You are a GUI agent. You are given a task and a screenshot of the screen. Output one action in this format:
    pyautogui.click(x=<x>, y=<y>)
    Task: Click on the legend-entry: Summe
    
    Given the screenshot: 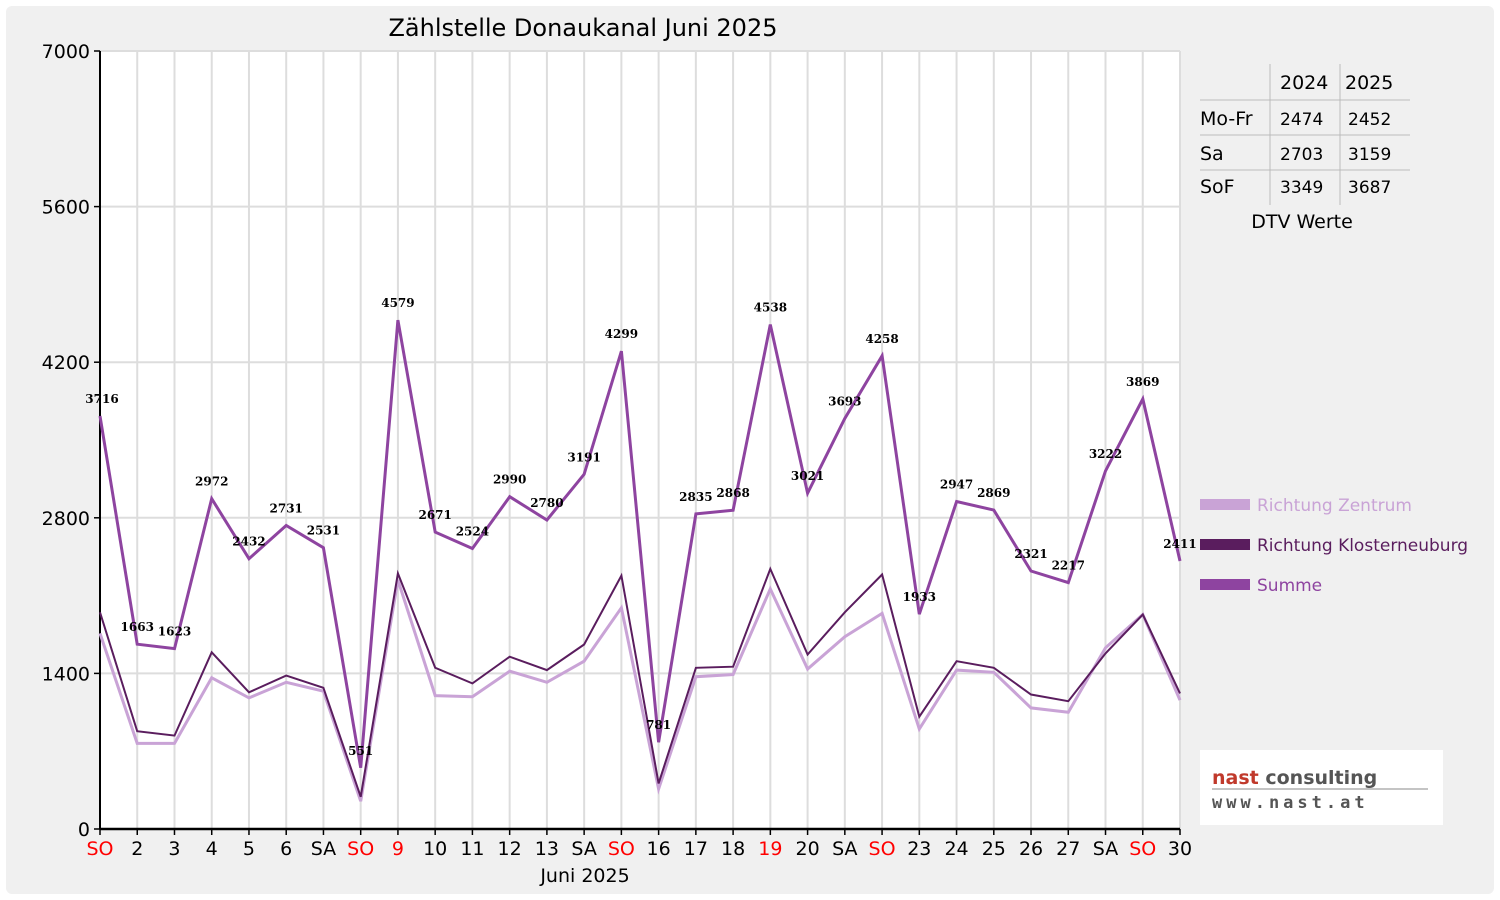 What is the action you would take?
    pyautogui.click(x=1289, y=586)
    